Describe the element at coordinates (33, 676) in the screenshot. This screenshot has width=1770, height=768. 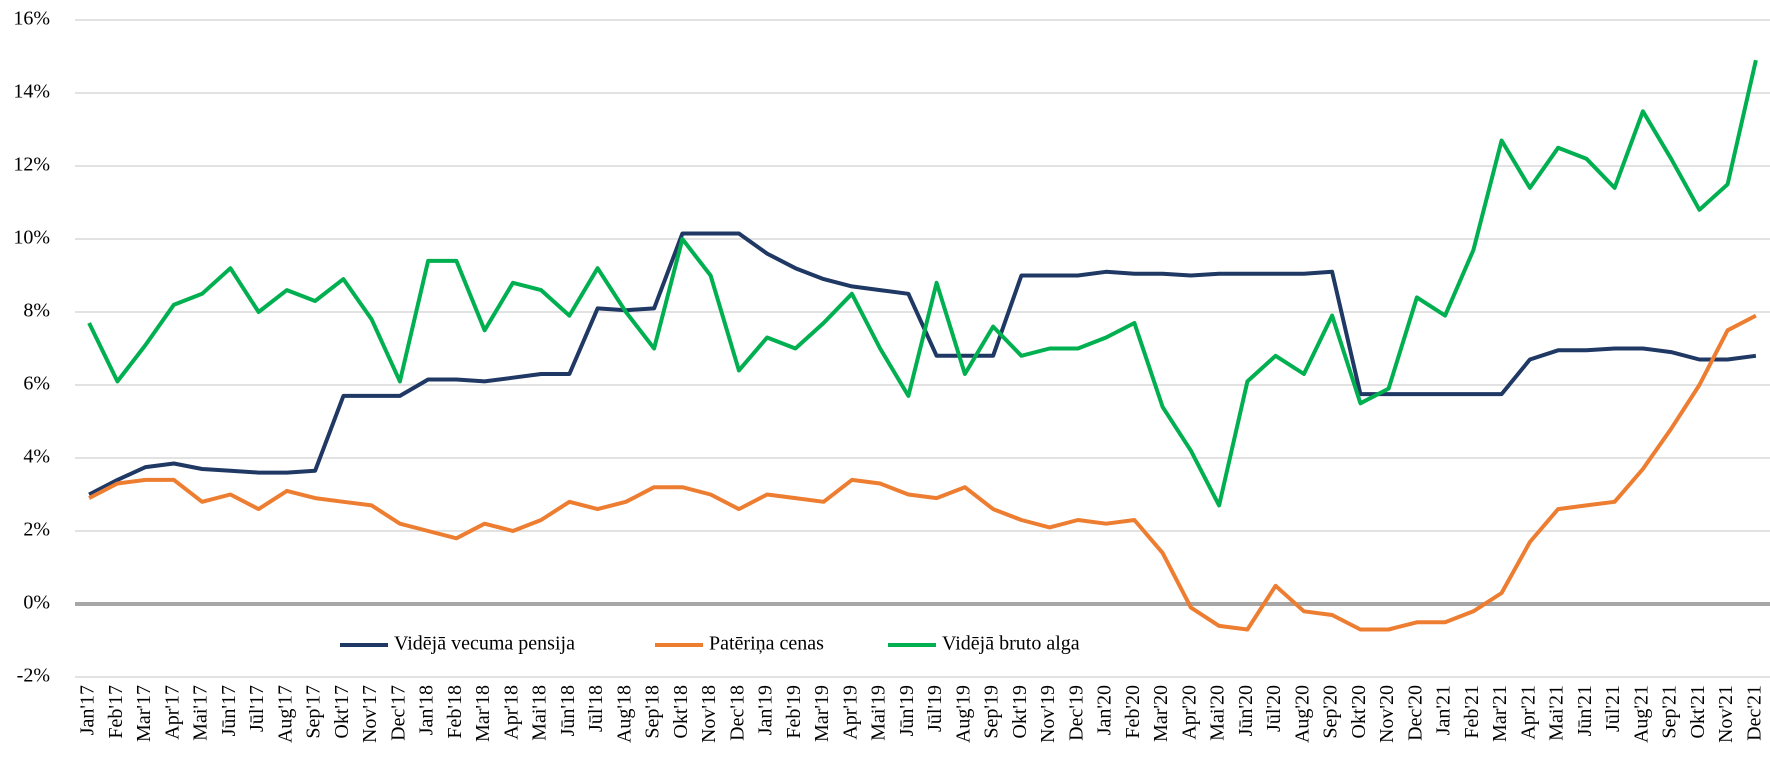
I see `y-tick-label: -2%` at that location.